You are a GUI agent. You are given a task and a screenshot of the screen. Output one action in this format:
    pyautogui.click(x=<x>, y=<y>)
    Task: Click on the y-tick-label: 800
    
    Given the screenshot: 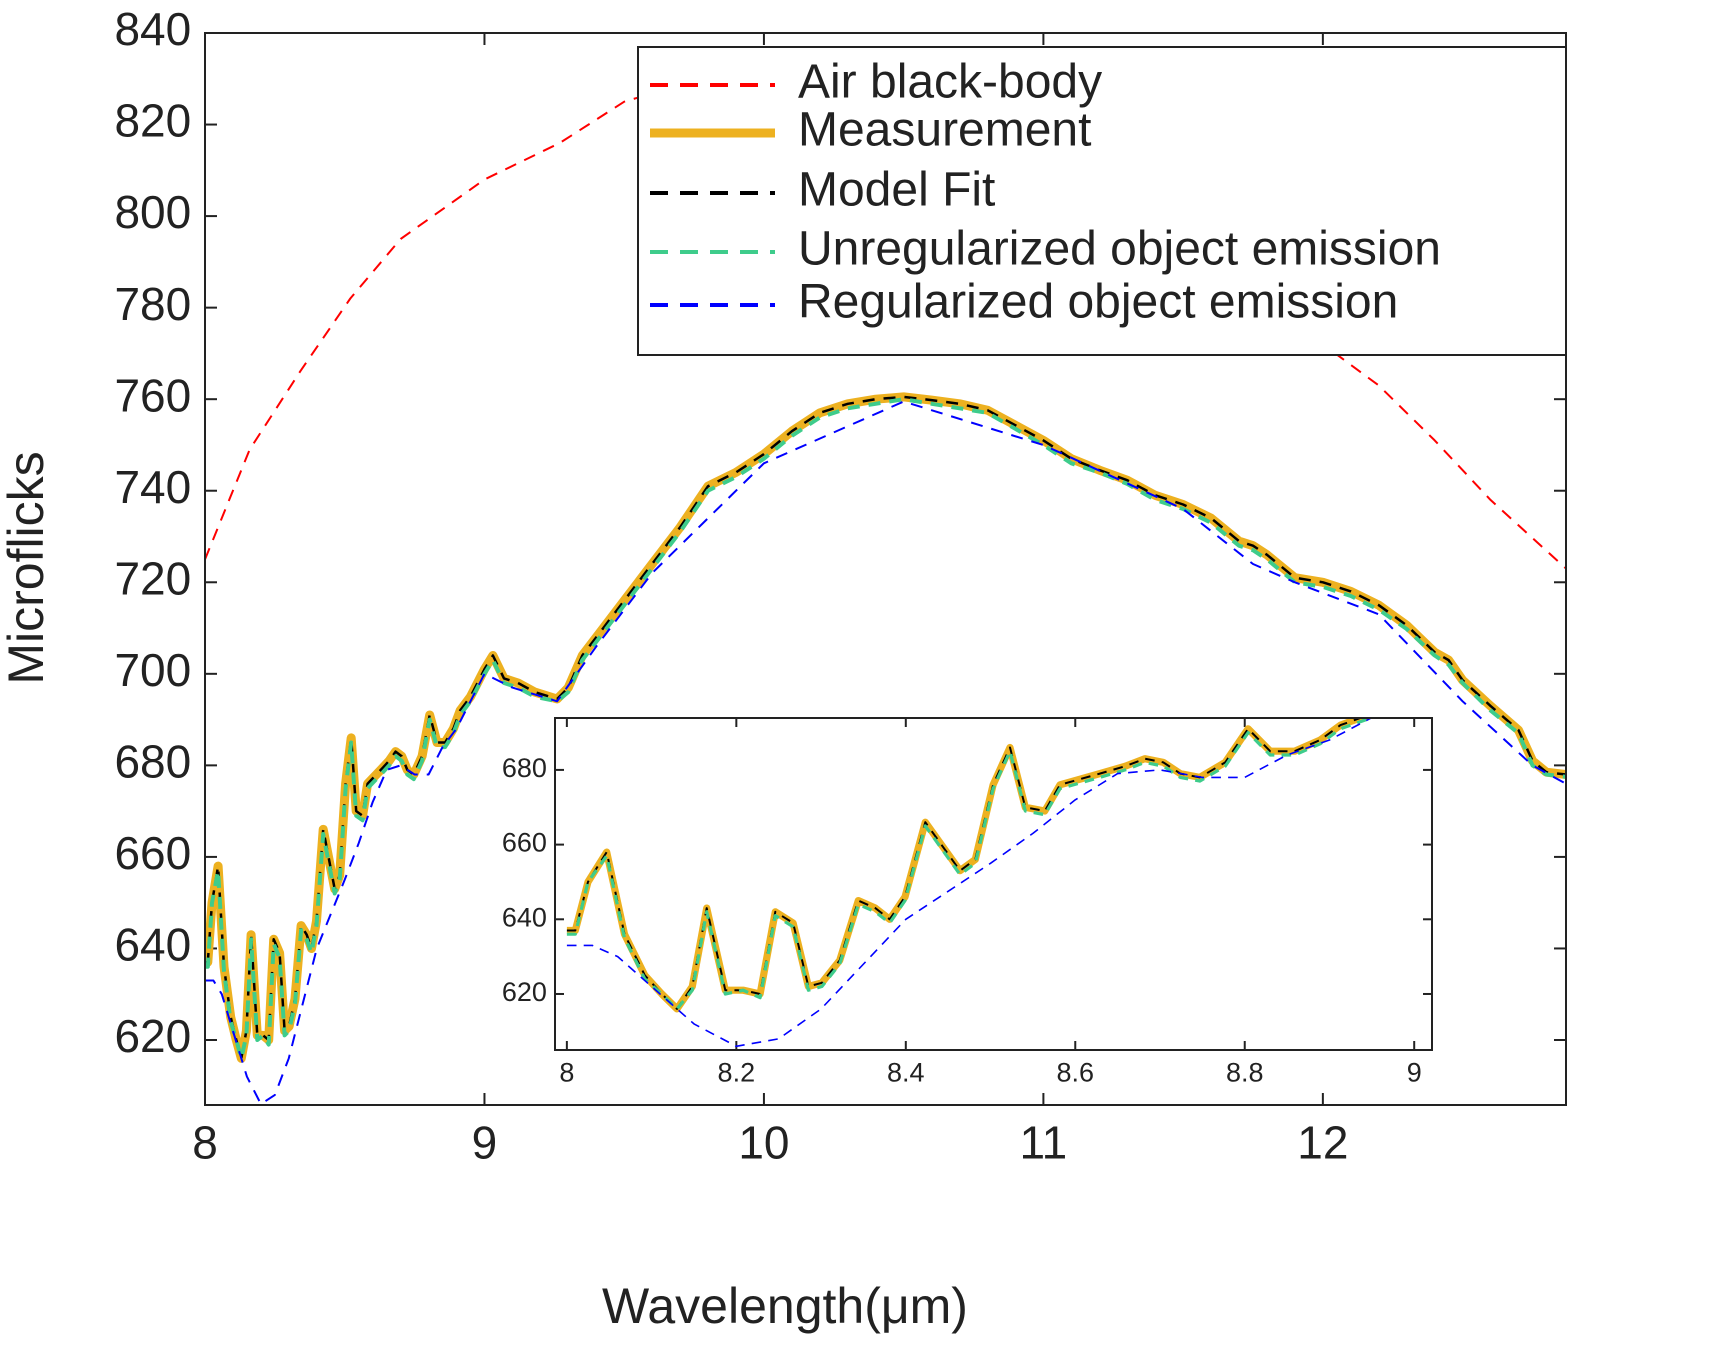 What is the action you would take?
    pyautogui.click(x=152, y=212)
    